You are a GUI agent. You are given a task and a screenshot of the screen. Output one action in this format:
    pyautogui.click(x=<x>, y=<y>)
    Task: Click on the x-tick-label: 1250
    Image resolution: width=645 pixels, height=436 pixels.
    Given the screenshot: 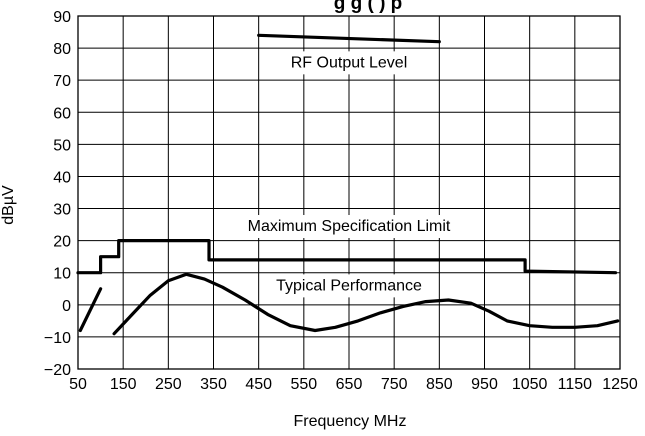 What is the action you would take?
    pyautogui.click(x=620, y=384)
    